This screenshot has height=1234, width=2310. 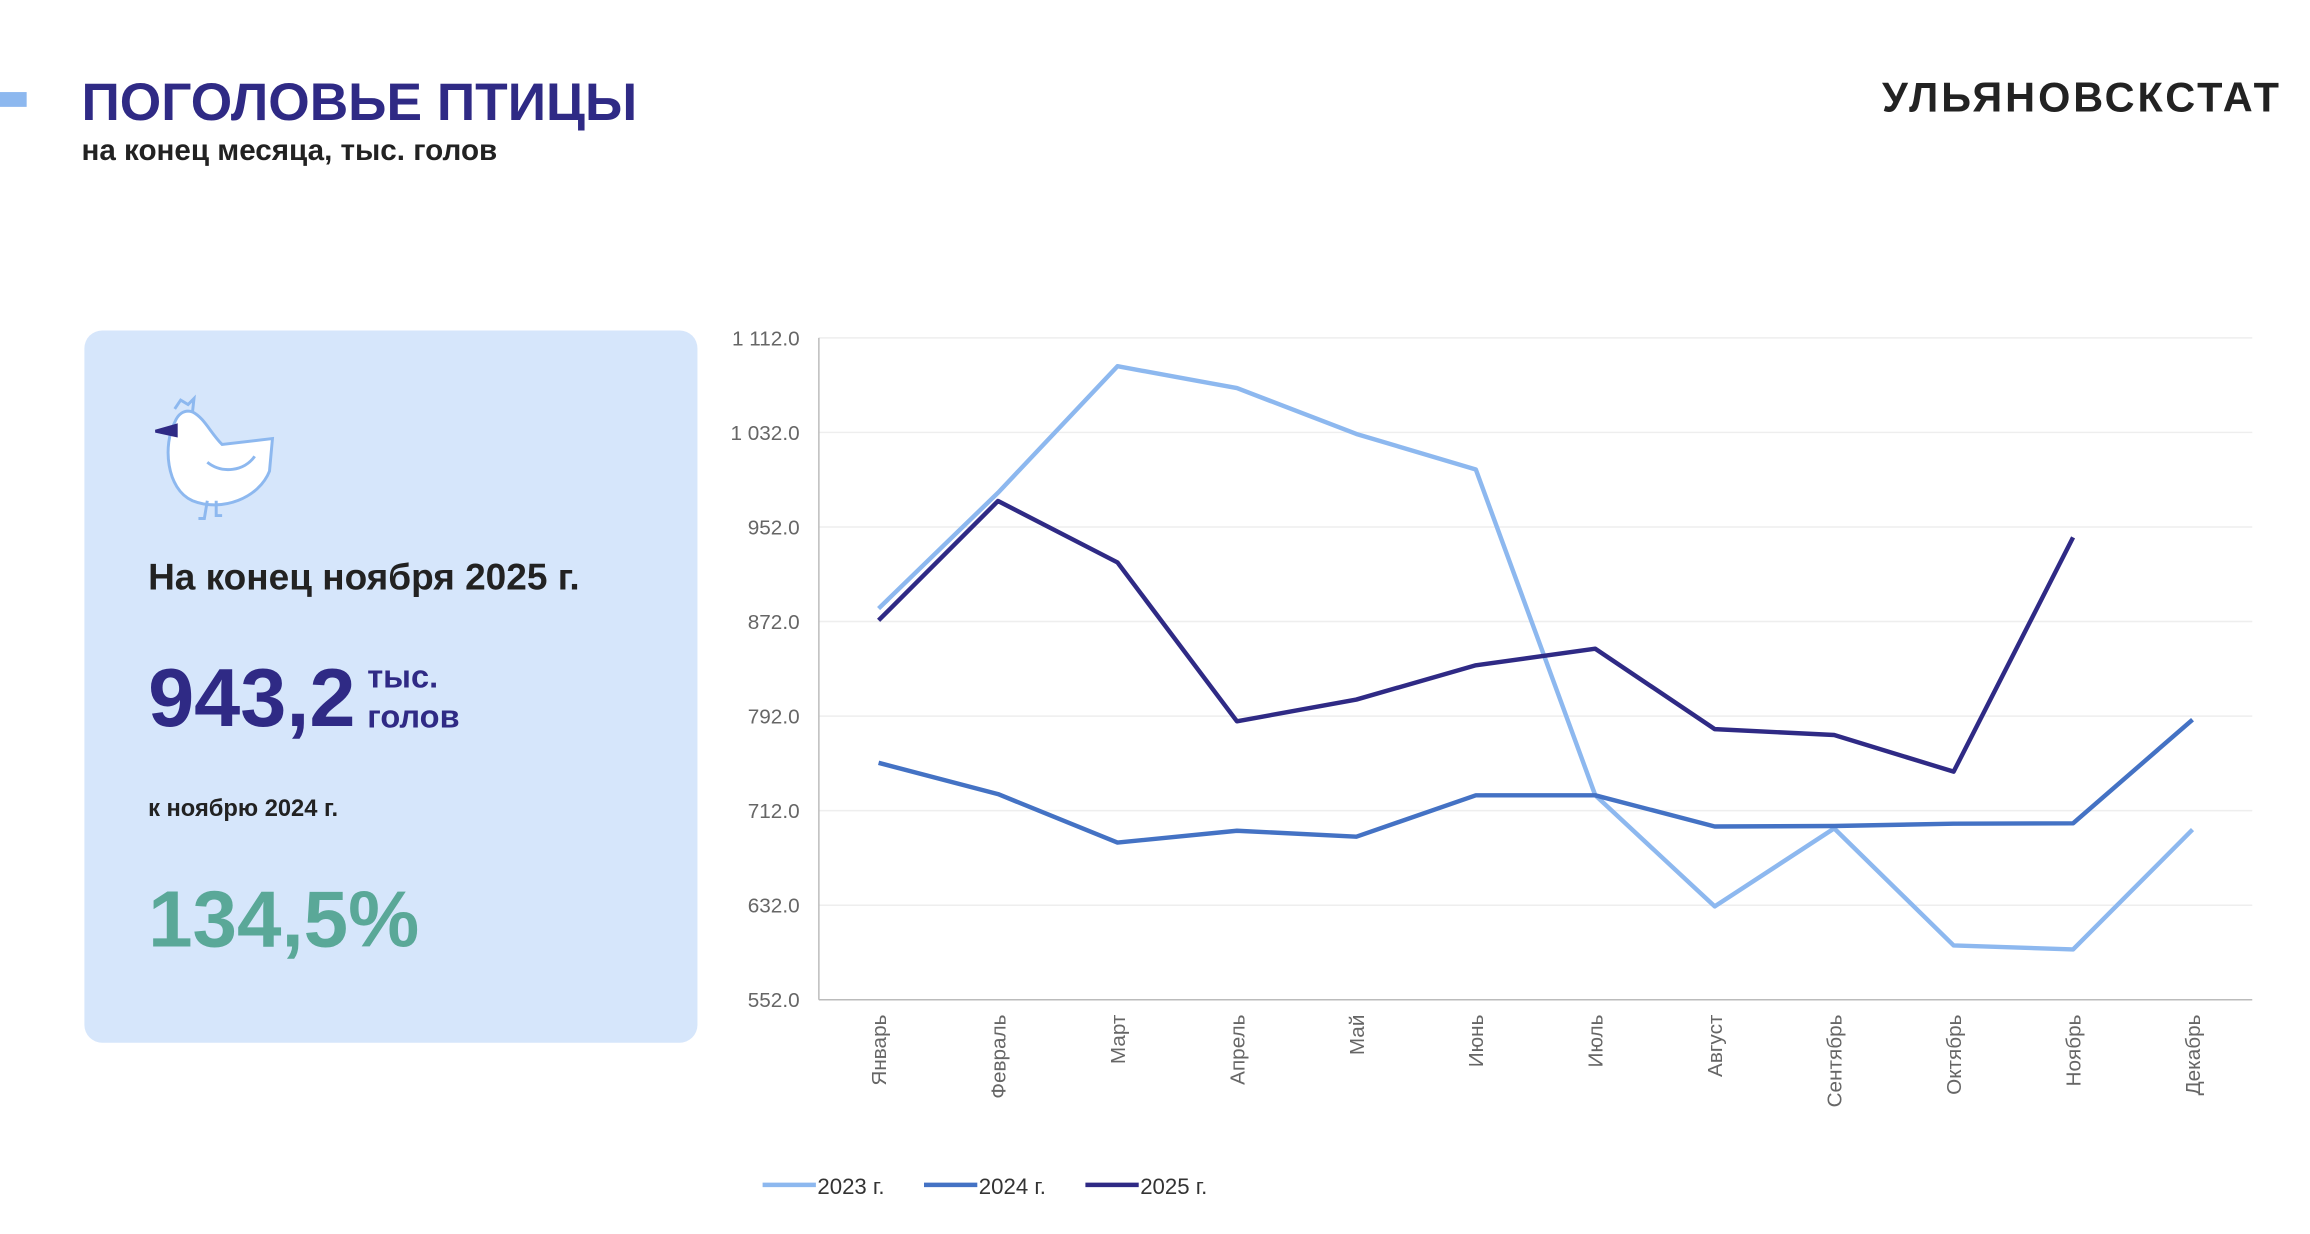 I want to click on brand: УЛЬЯНОВСКСТАТ, so click(x=2082, y=96).